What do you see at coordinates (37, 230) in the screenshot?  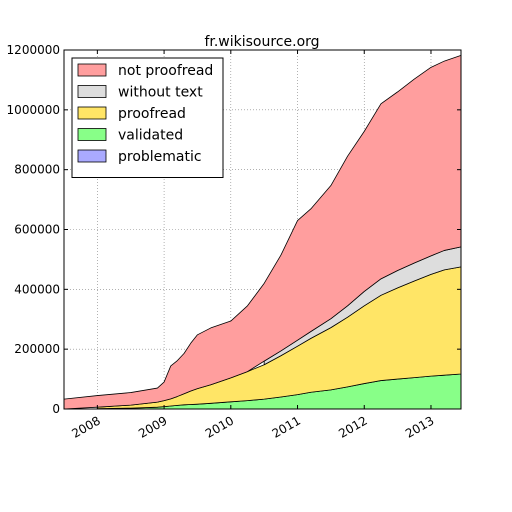 I see `y-tick-label: 600000` at bounding box center [37, 230].